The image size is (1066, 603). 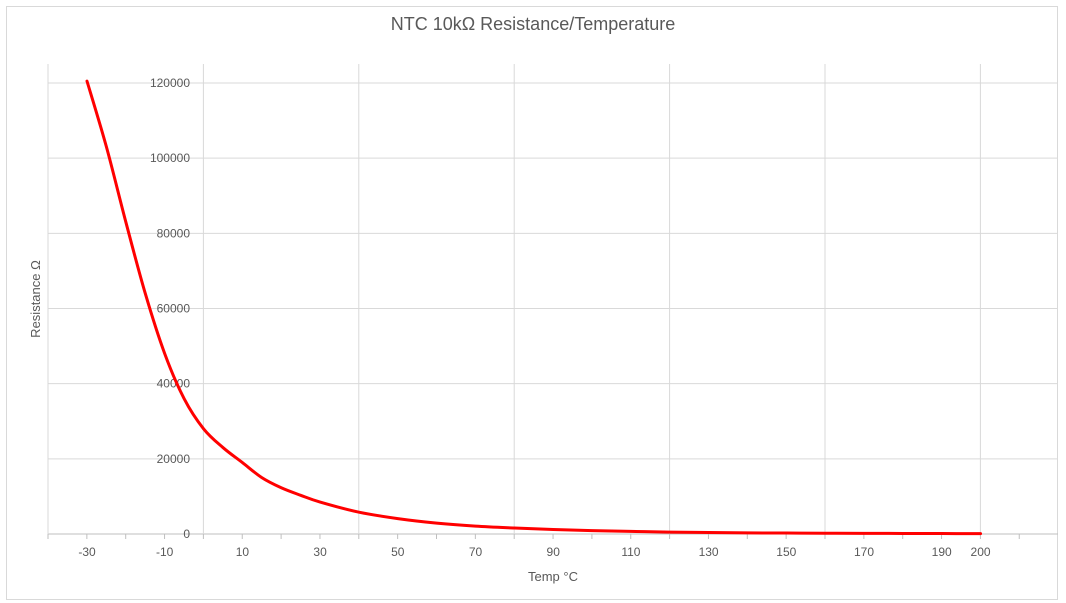 I want to click on y-tick-label: 40000, so click(x=174, y=384).